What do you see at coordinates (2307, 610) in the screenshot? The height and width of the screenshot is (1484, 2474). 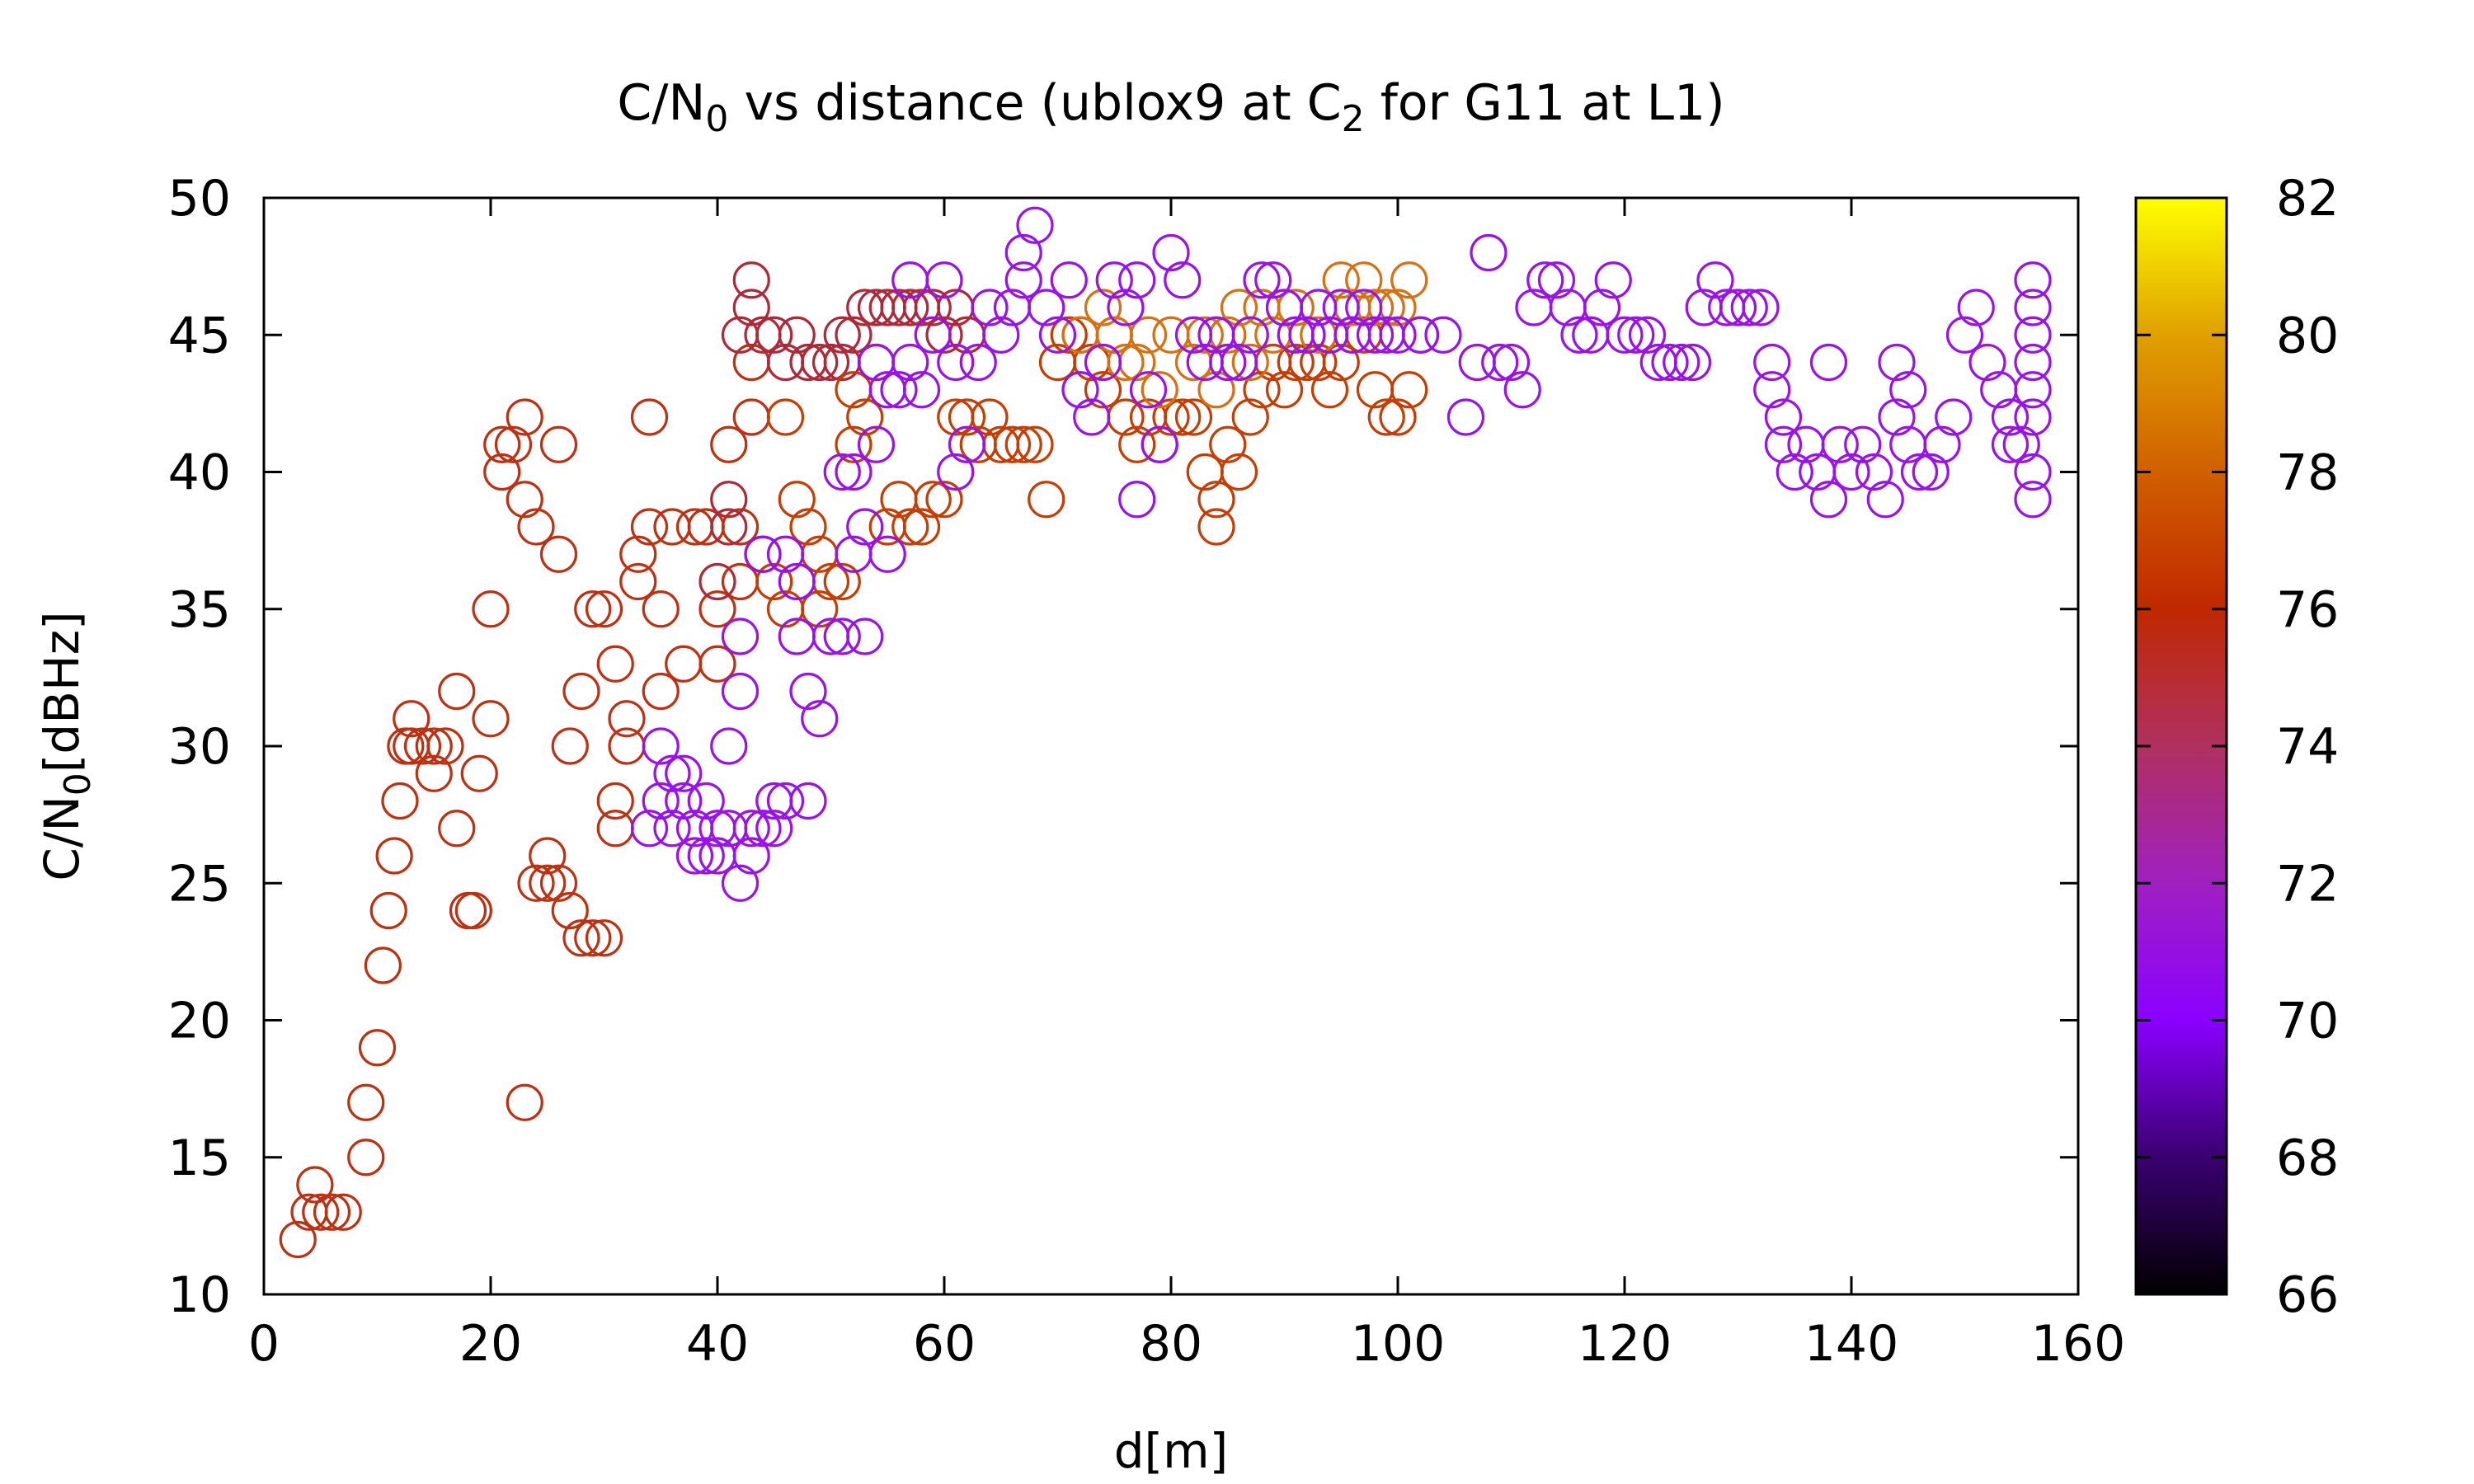 I see `colorbar-tick-label: 76` at bounding box center [2307, 610].